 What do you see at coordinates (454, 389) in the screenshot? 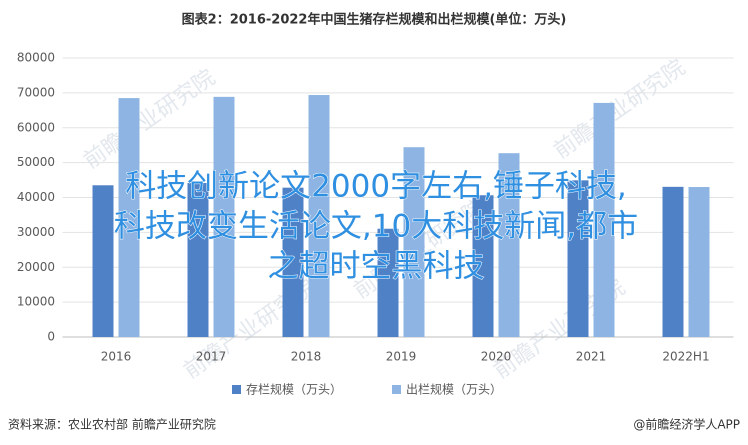
I see `legend-label: 出栏规模（万头）` at bounding box center [454, 389].